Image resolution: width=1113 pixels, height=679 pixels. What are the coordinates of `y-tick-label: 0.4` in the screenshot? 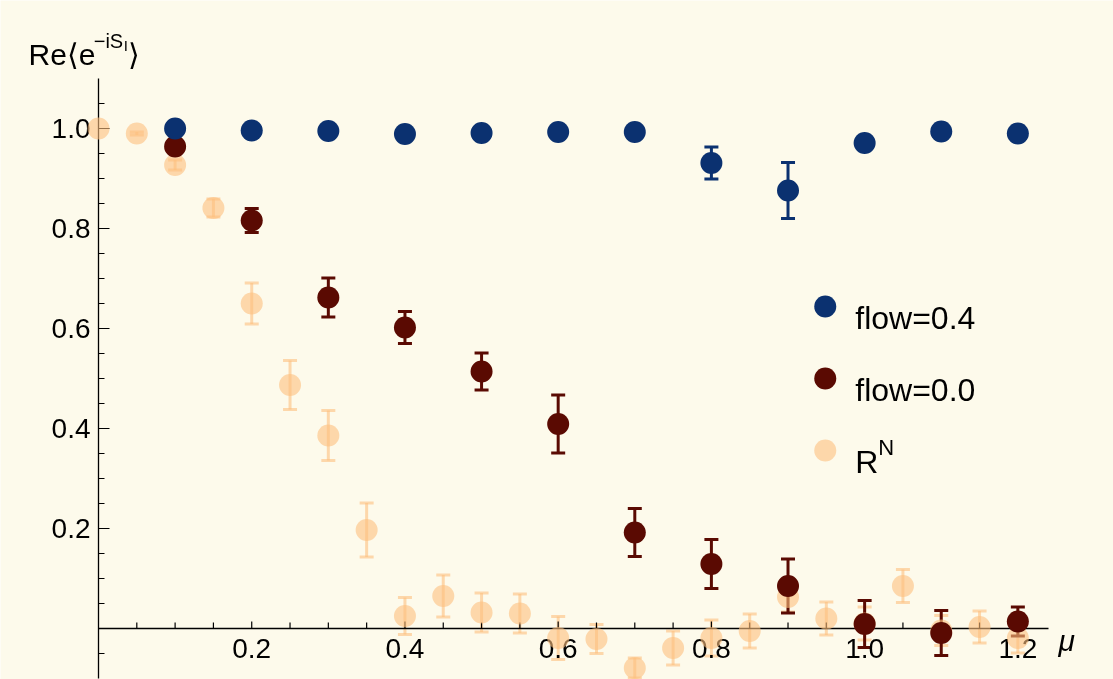 It's located at (71, 428).